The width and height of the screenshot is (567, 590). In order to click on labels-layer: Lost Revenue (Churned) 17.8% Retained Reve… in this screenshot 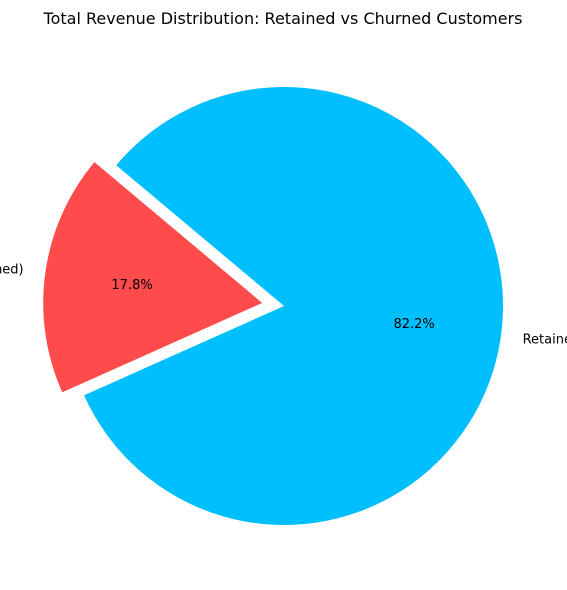, I will do `click(283, 305)`.